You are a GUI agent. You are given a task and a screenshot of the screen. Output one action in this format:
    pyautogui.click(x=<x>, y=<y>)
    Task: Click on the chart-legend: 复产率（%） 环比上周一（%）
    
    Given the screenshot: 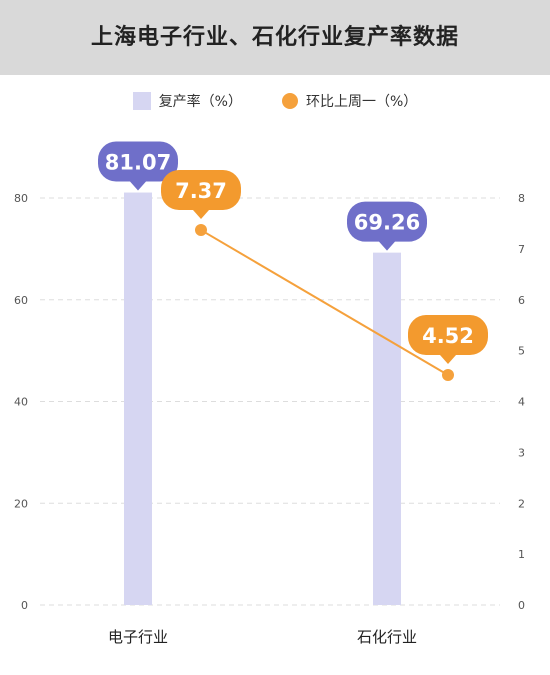 What is the action you would take?
    pyautogui.click(x=275, y=101)
    